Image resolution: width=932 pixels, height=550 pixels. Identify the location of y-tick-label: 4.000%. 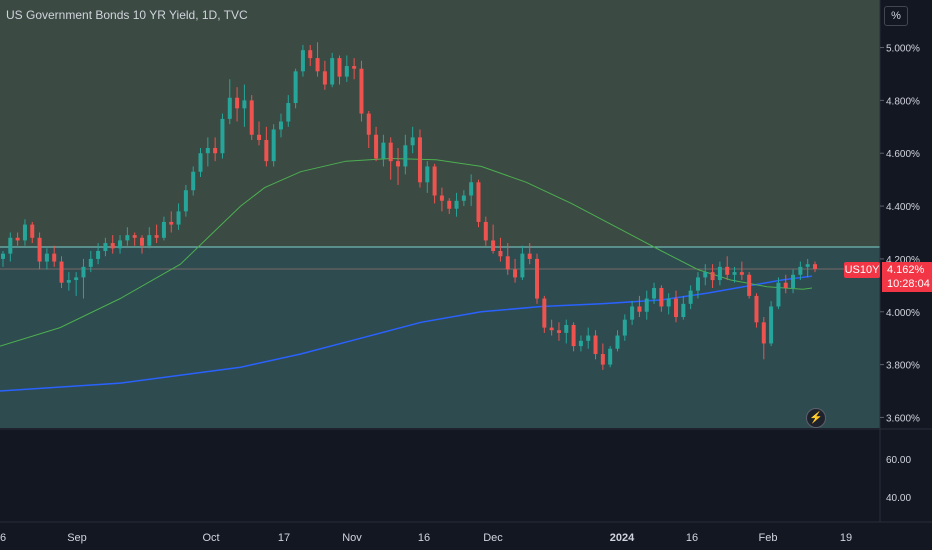
(903, 313).